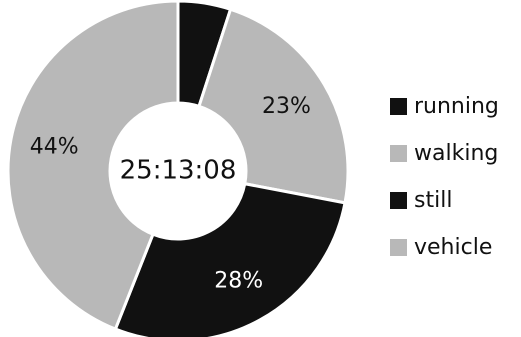 The height and width of the screenshot is (337, 521). What do you see at coordinates (178, 171) in the screenshot?
I see `center-time-label: 25:13:08` at bounding box center [178, 171].